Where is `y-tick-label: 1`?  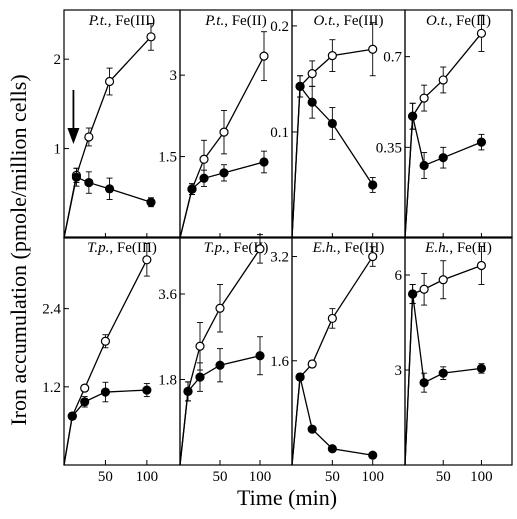 y-tick-label: 1 is located at coordinates (58, 150).